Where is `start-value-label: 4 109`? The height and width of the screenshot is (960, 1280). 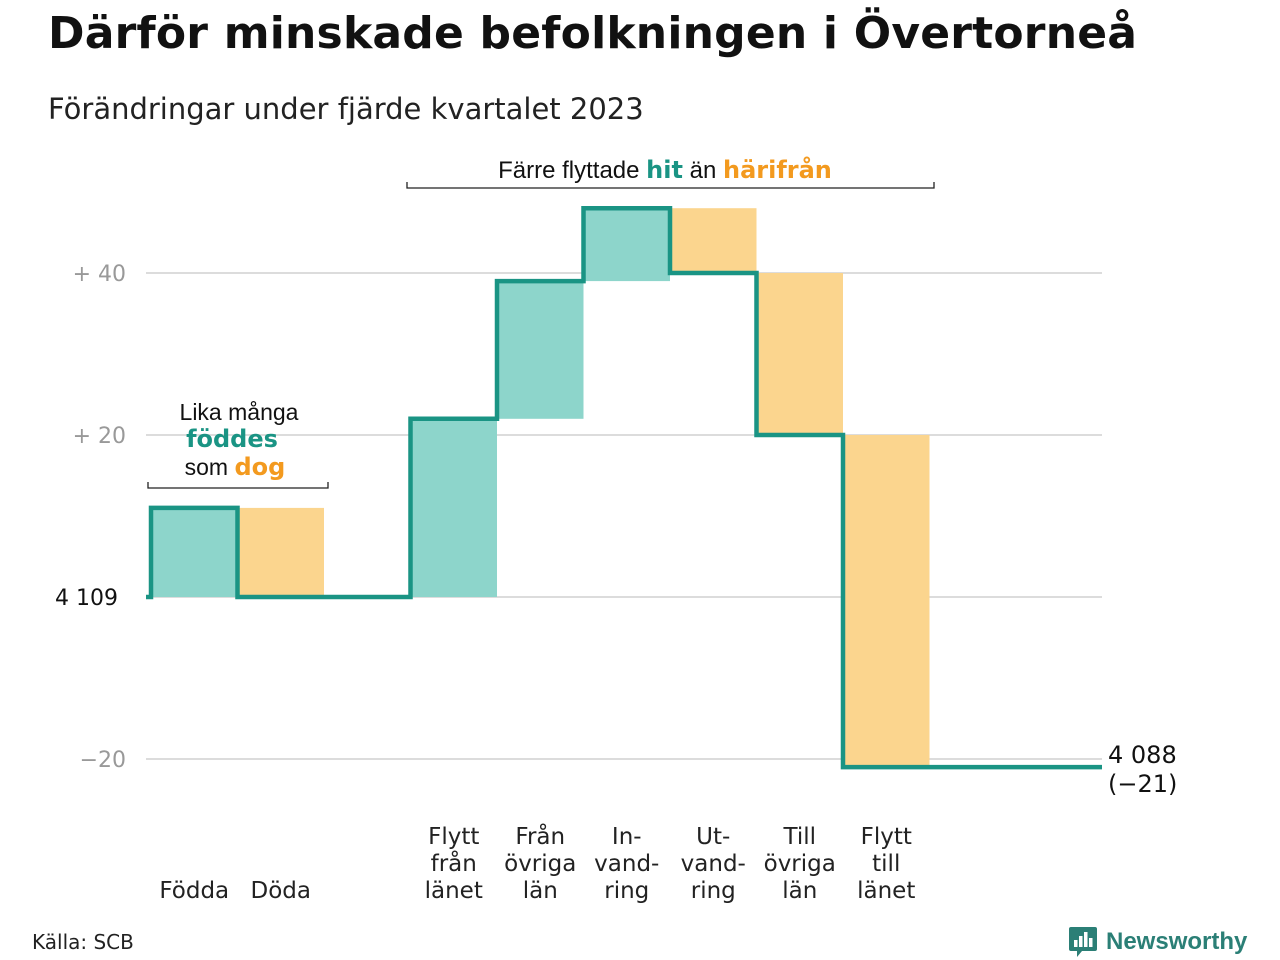 start-value-label: 4 109 is located at coordinates (86, 598).